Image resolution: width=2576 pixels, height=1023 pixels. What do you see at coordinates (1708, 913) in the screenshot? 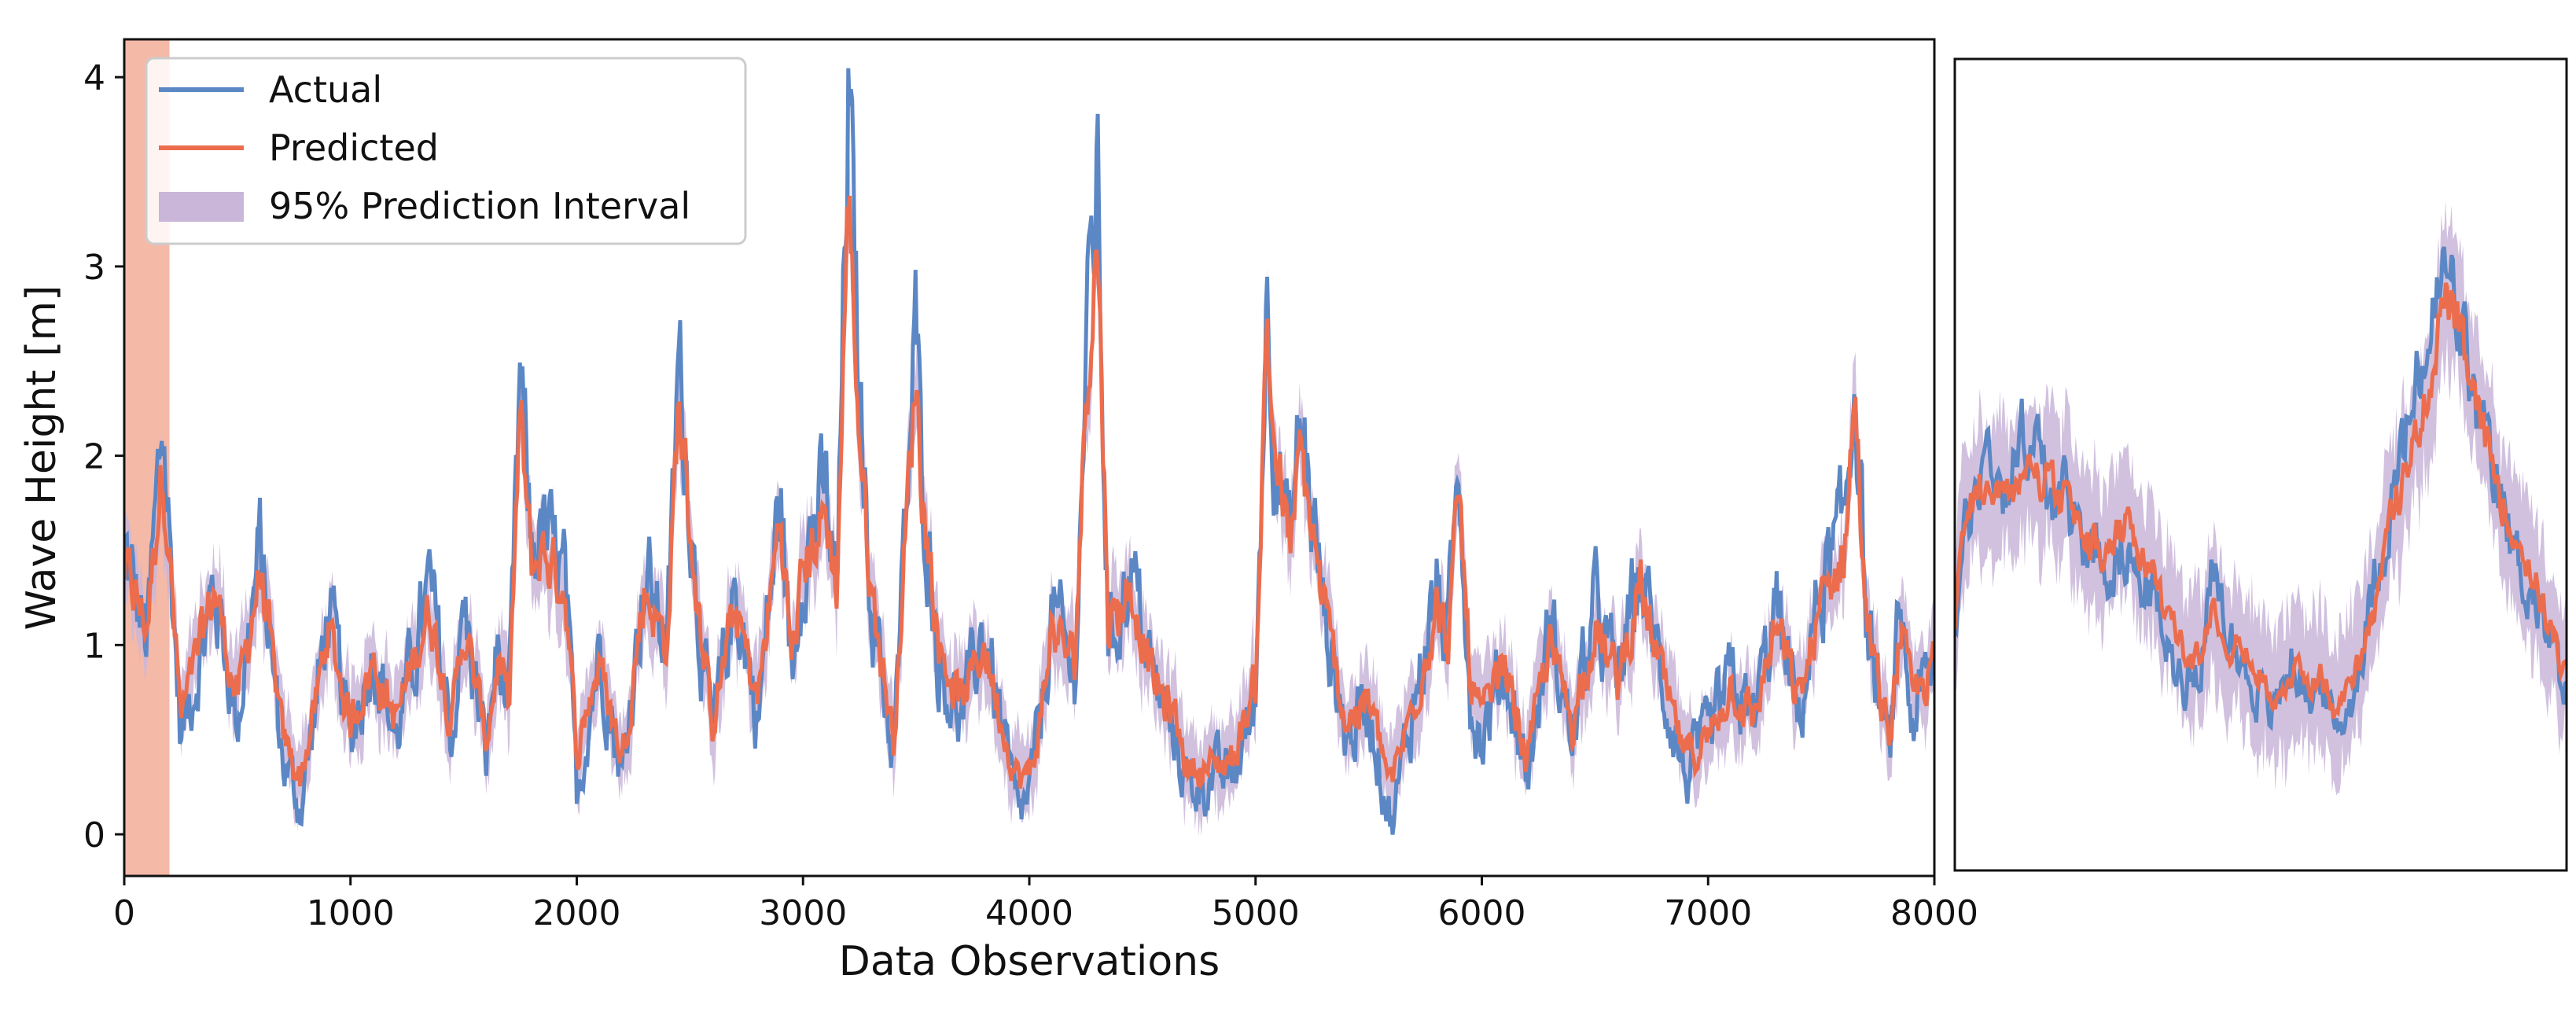
I see `x-tick-label: 7000` at bounding box center [1708, 913].